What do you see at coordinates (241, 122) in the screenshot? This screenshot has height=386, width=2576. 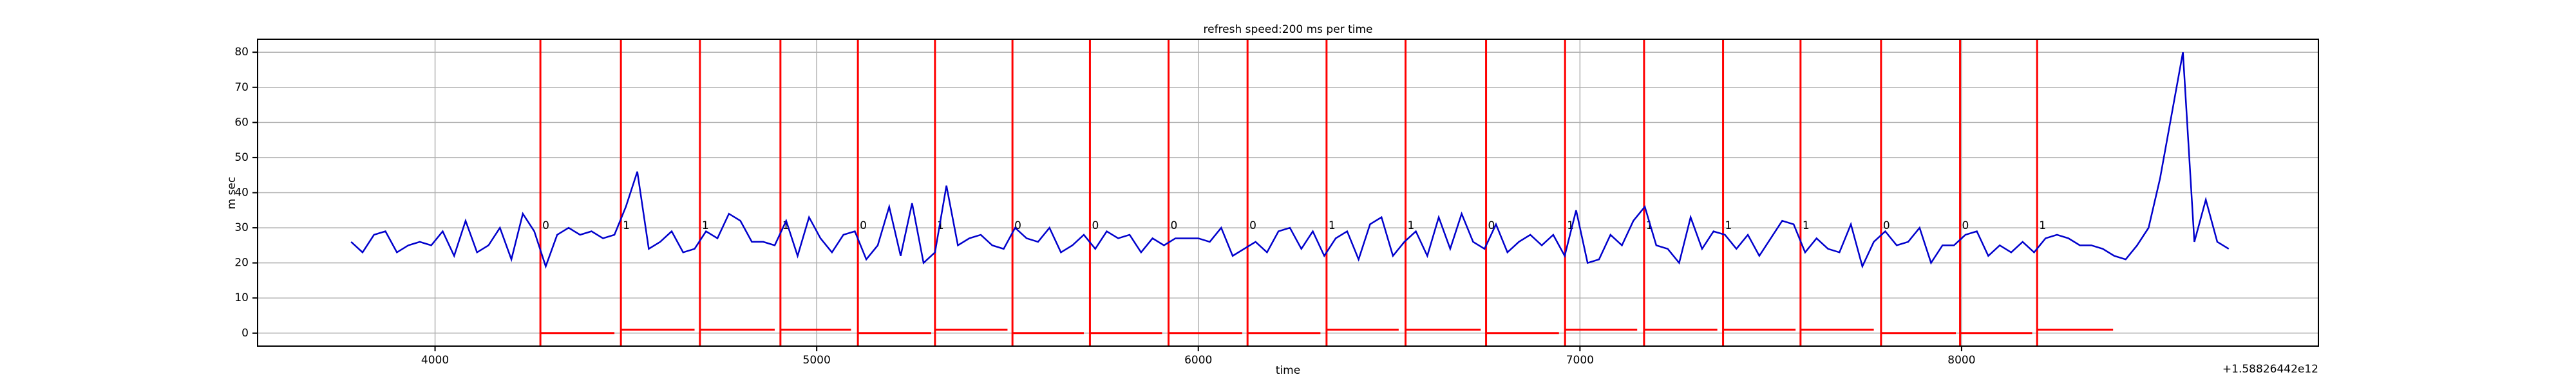 I see `y-tick-label: 60` at bounding box center [241, 122].